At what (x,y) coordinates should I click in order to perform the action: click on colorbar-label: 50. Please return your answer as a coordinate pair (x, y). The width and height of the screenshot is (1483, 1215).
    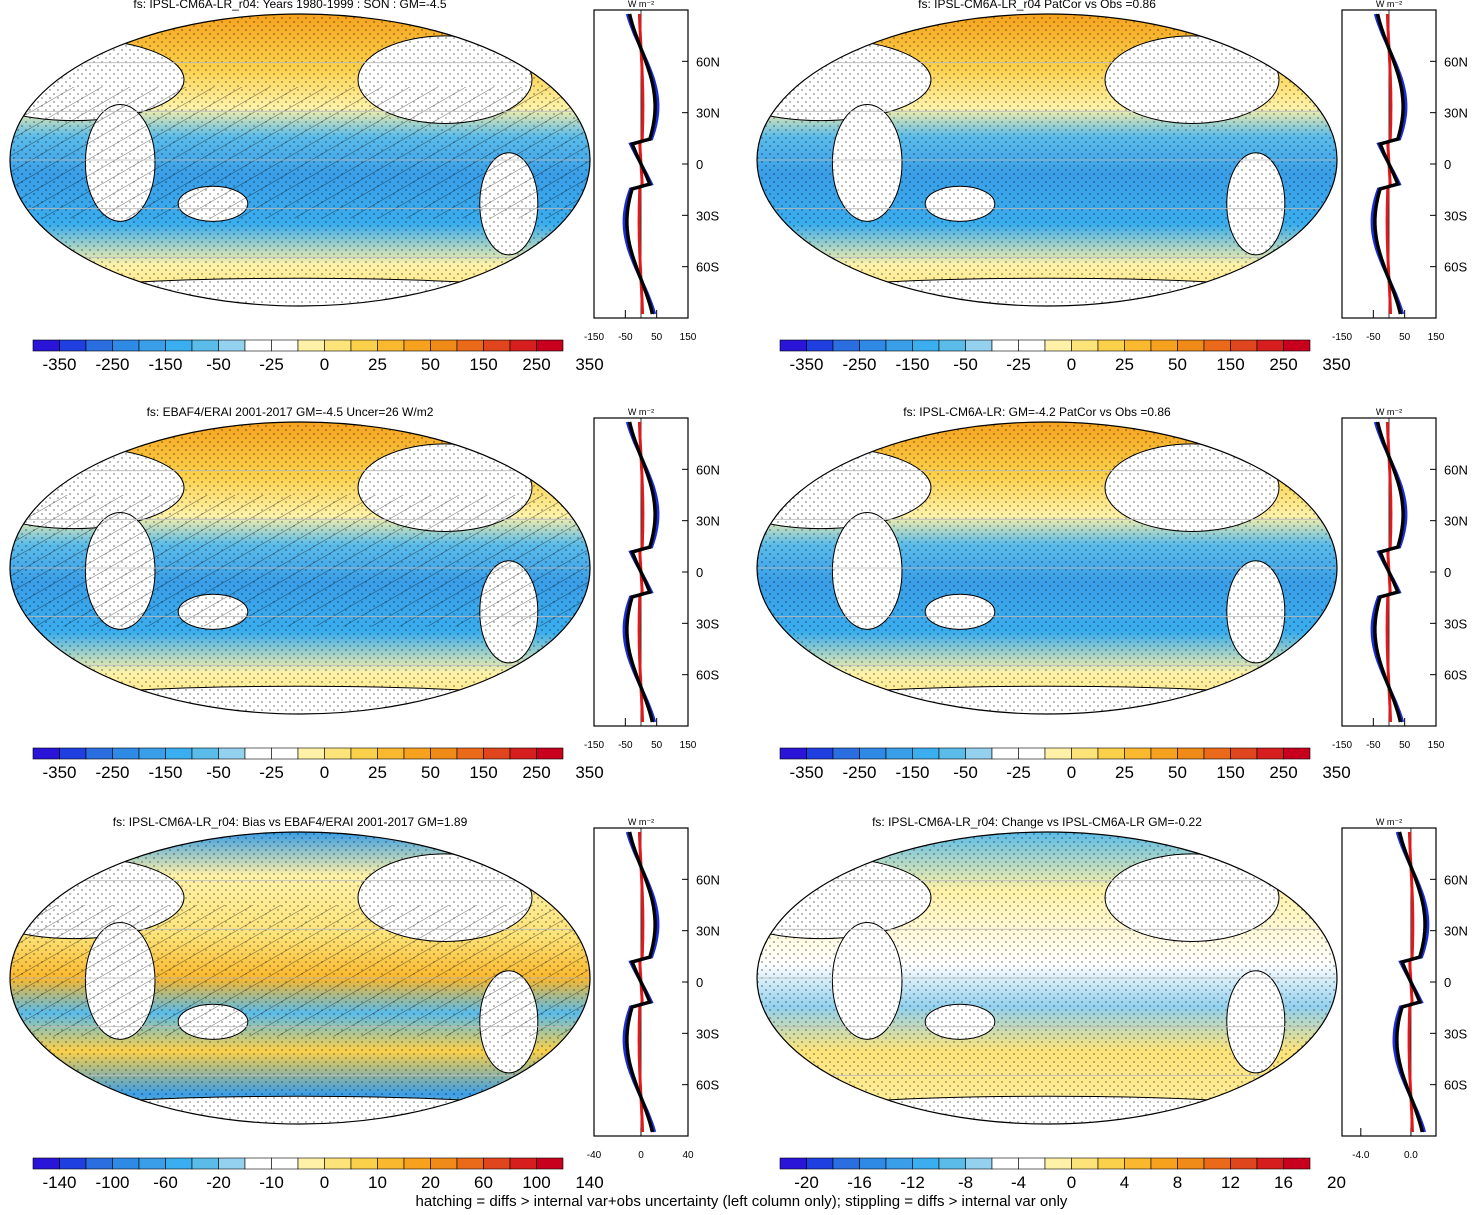
    Looking at the image, I should click on (430, 364).